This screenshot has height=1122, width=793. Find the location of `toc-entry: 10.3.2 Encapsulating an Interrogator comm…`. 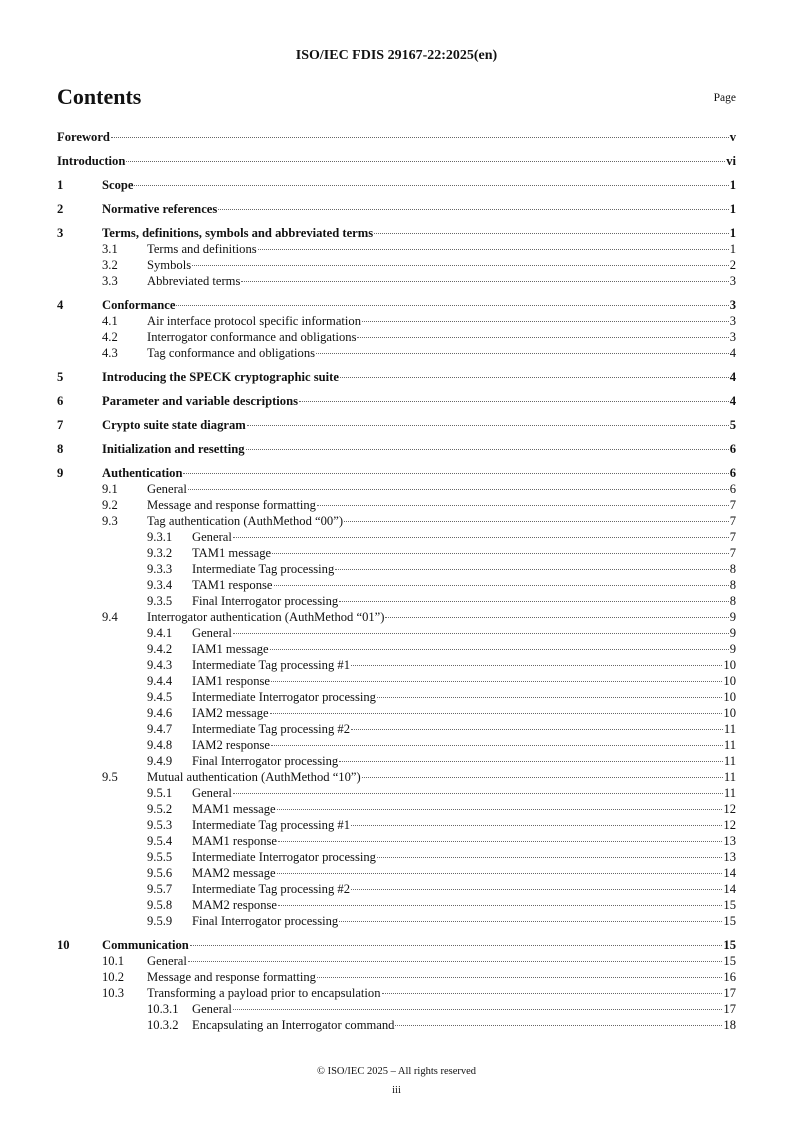

toc-entry: 10.3.2 Encapsulating an Interrogator comm… is located at coordinates (396, 1025).